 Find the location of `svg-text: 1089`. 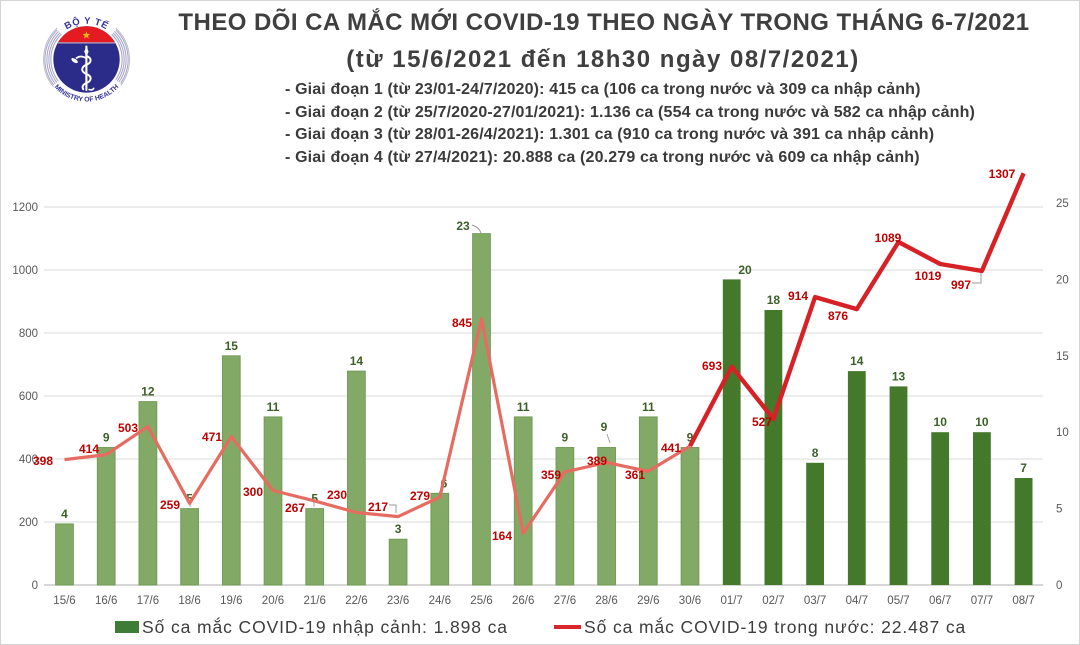

svg-text: 1089 is located at coordinates (888, 238).